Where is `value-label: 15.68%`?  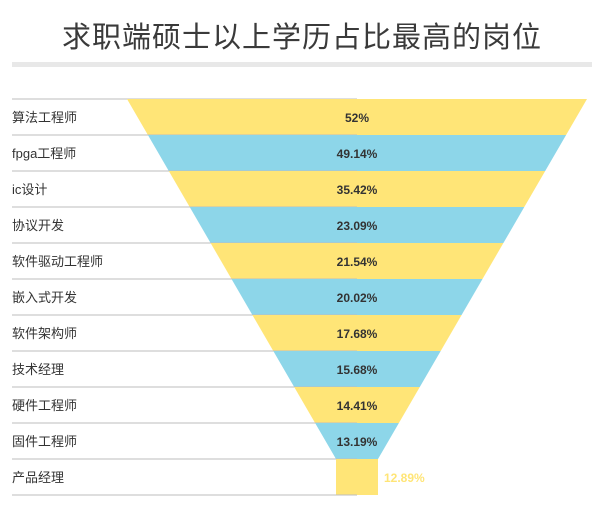 value-label: 15.68% is located at coordinates (357, 370).